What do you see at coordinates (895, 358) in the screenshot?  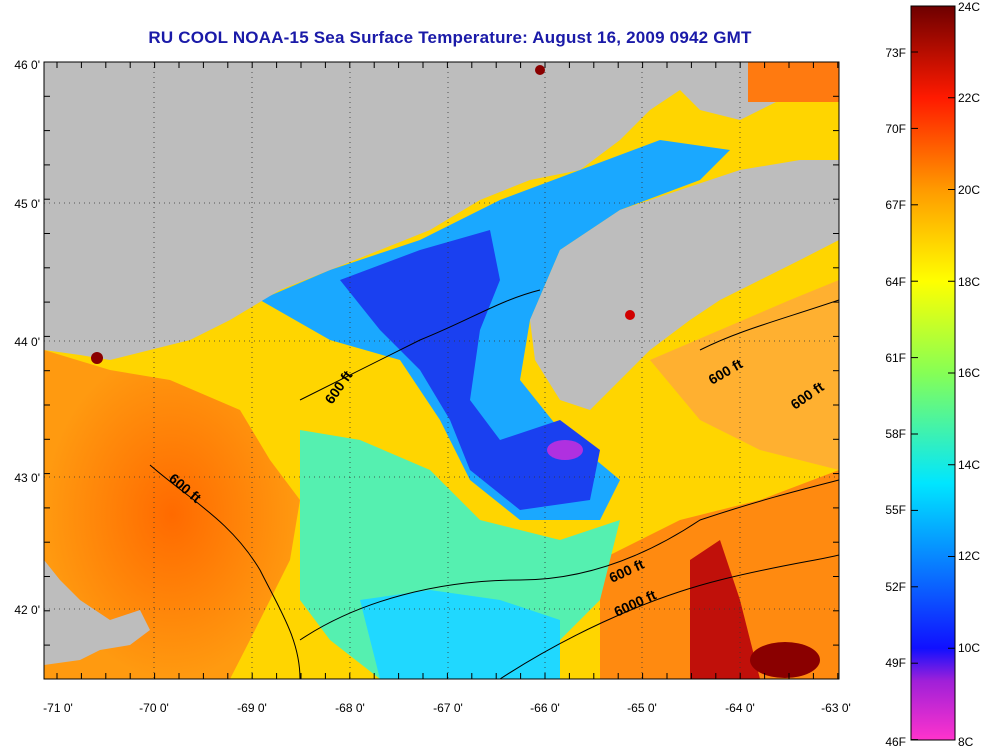 I see `fahrenheit-label: 61F` at bounding box center [895, 358].